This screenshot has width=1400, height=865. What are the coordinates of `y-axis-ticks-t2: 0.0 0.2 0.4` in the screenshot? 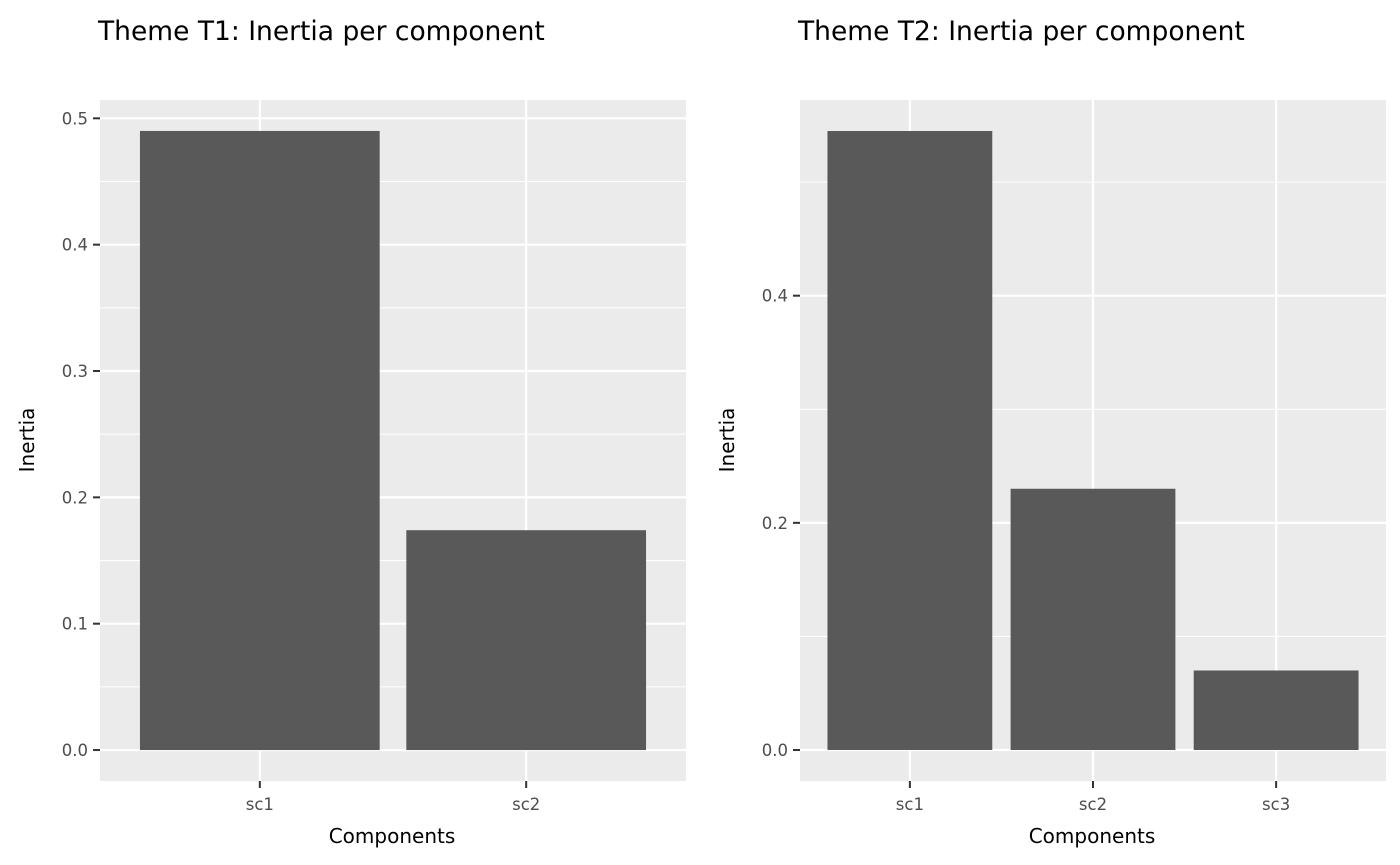 It's located at (781, 523).